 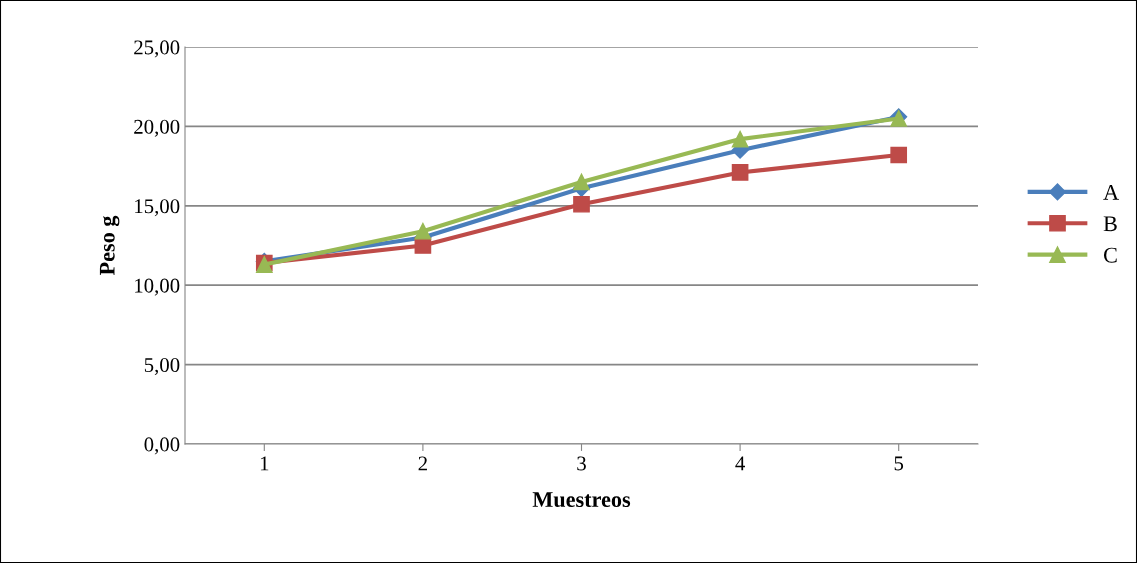 What do you see at coordinates (581, 500) in the screenshot?
I see `x-axis-title: Muestreos` at bounding box center [581, 500].